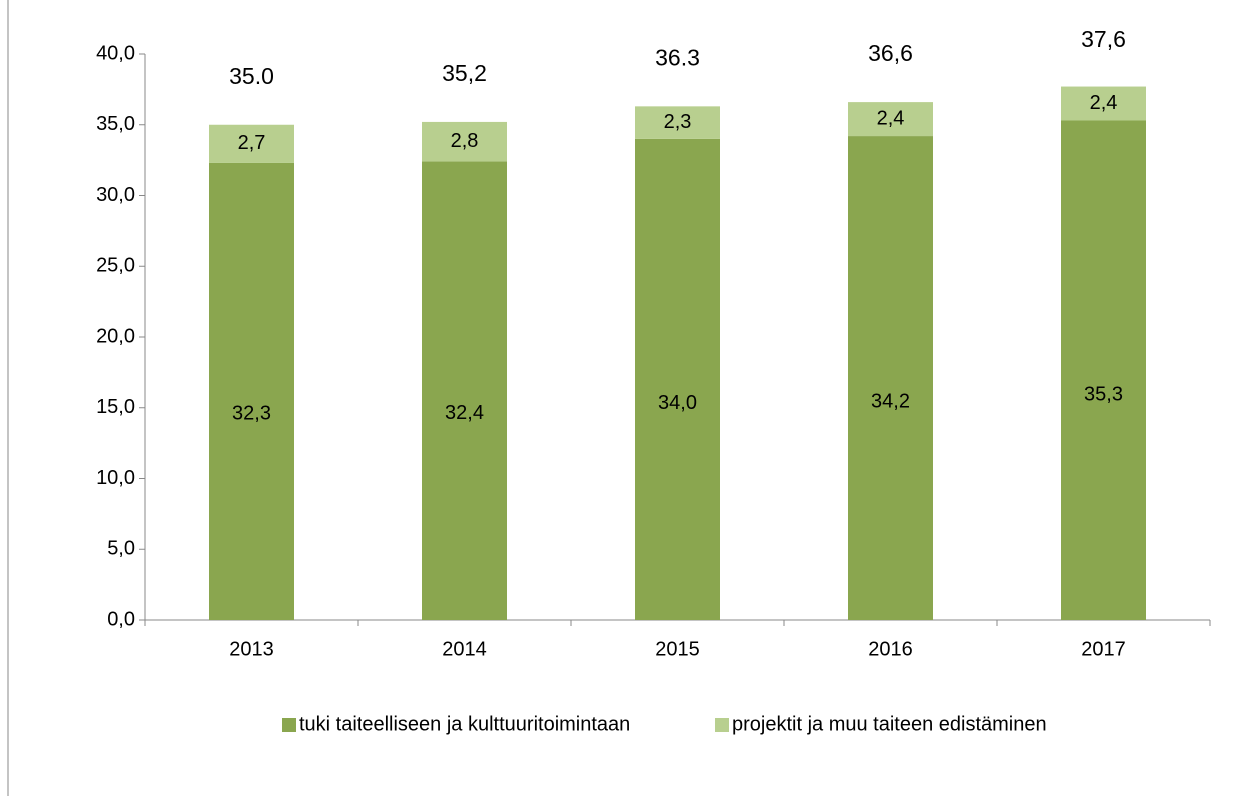  What do you see at coordinates (251, 414) in the screenshot?
I see `data-label: 32,3` at bounding box center [251, 414].